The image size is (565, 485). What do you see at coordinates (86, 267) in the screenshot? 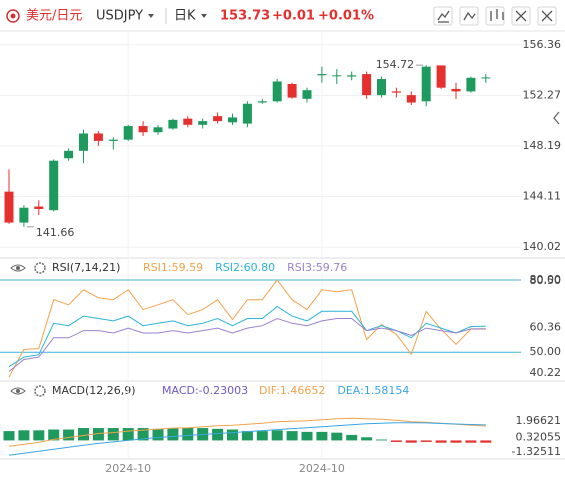
I see `rsi-title: RSI(7,14,21)` at bounding box center [86, 267].